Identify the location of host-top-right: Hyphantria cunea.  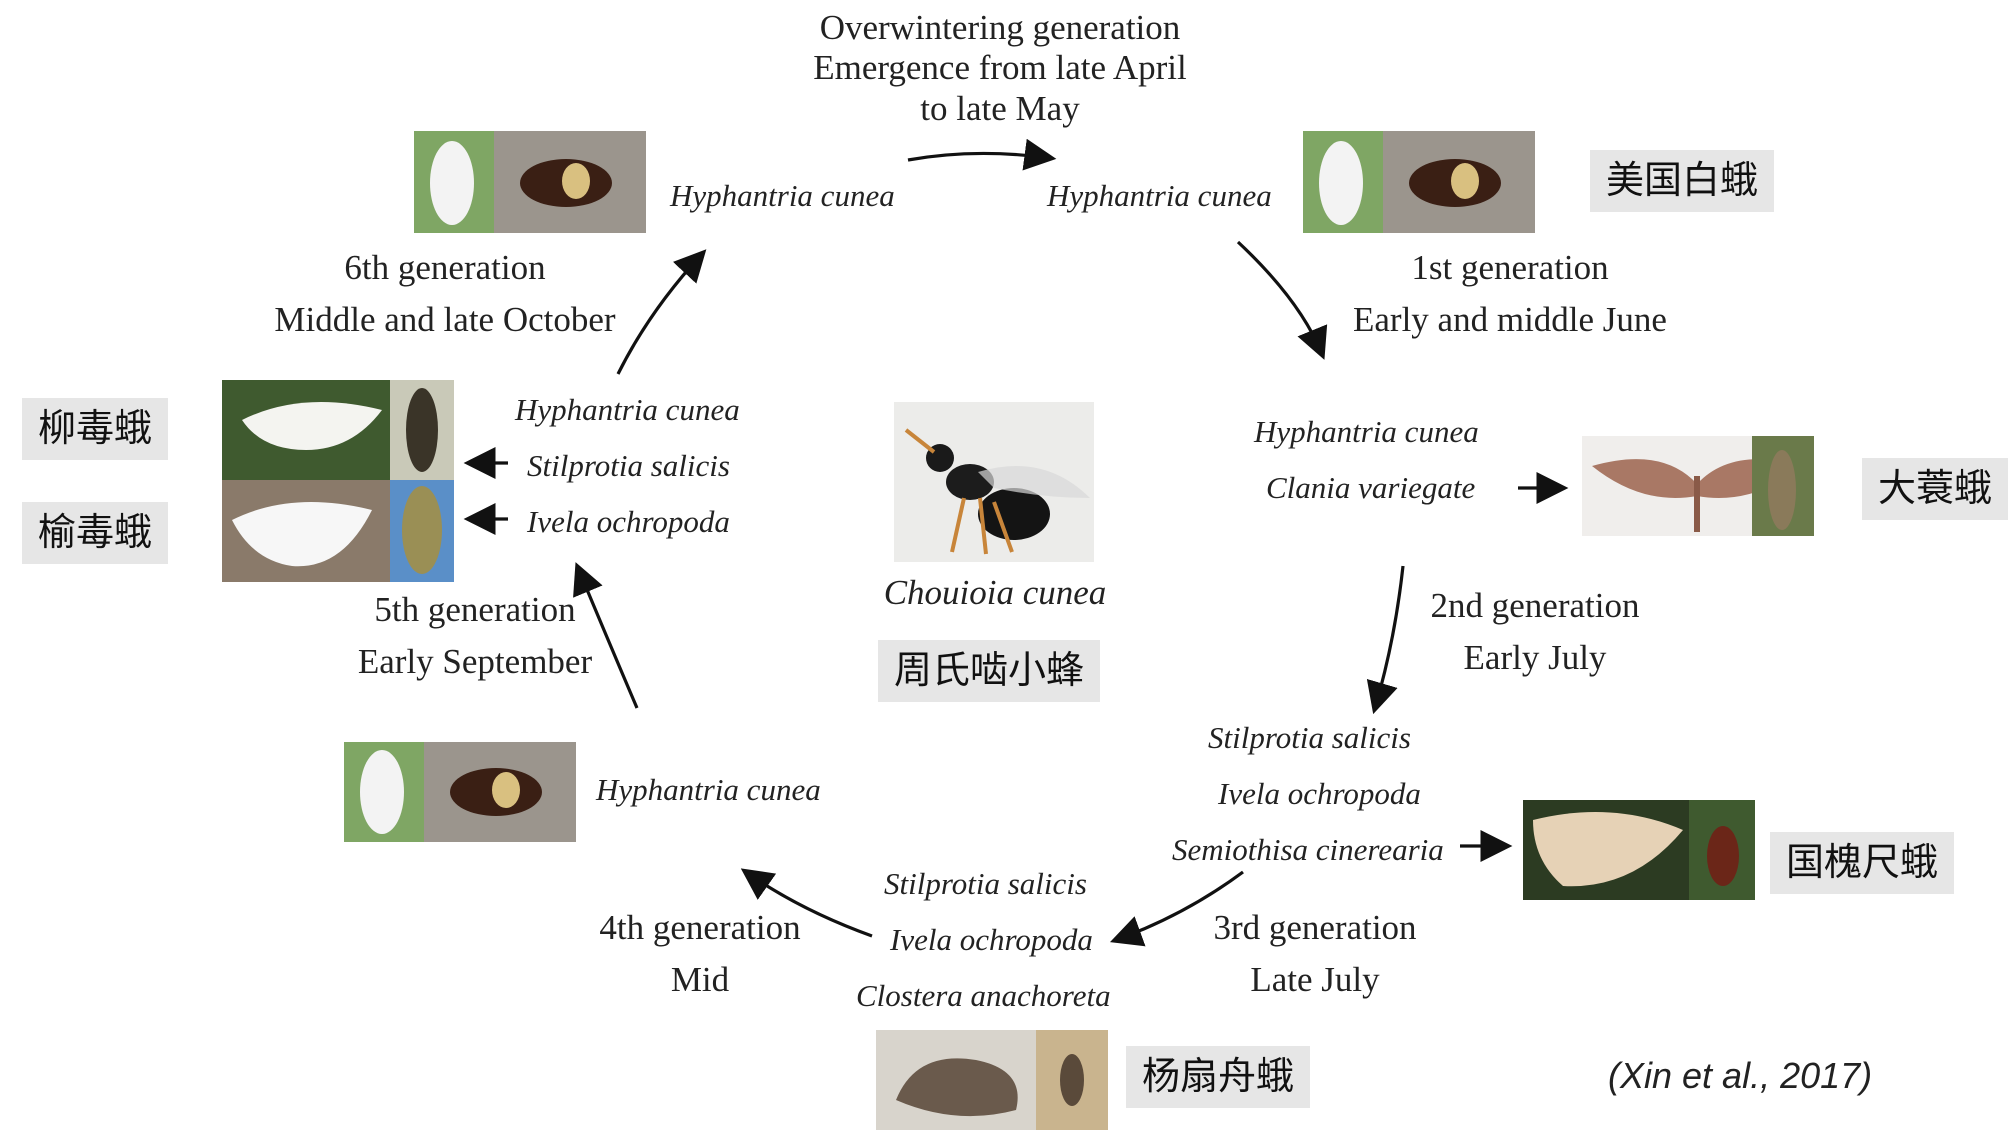
(1159, 195).